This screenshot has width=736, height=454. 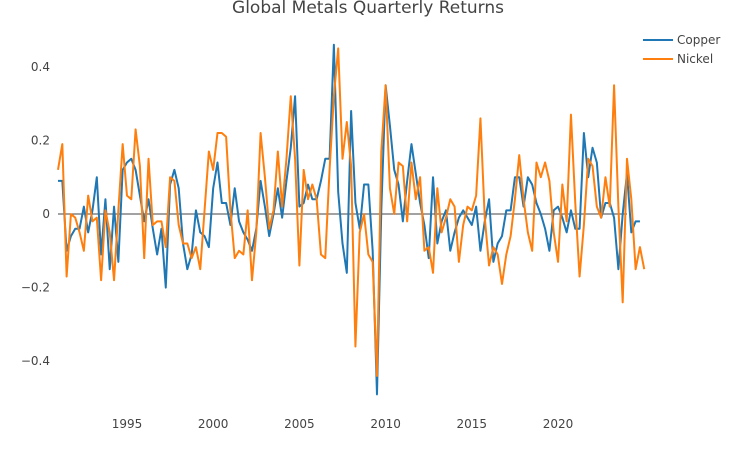 What do you see at coordinates (127, 424) in the screenshot?
I see `x-tick-label: 1995` at bounding box center [127, 424].